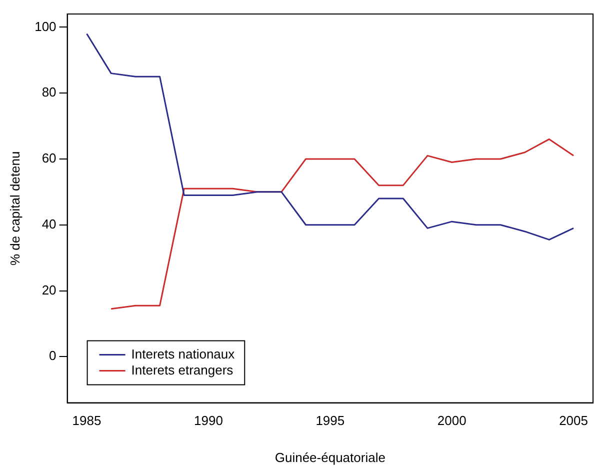 The width and height of the screenshot is (594, 474). What do you see at coordinates (330, 457) in the screenshot?
I see `x-axis-title: Guinée-équatoriale` at bounding box center [330, 457].